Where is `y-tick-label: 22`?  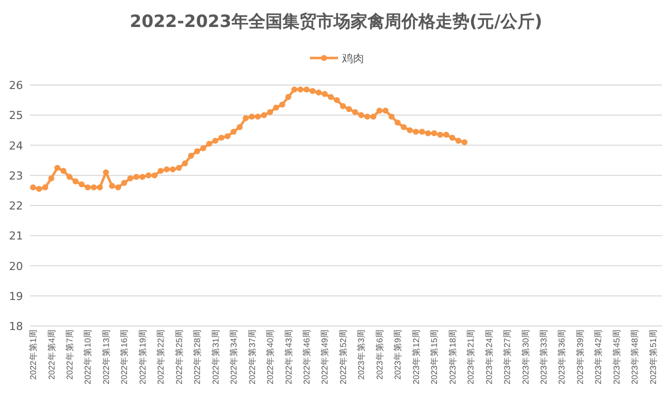 y-tick-label: 22 is located at coordinates (16, 206).